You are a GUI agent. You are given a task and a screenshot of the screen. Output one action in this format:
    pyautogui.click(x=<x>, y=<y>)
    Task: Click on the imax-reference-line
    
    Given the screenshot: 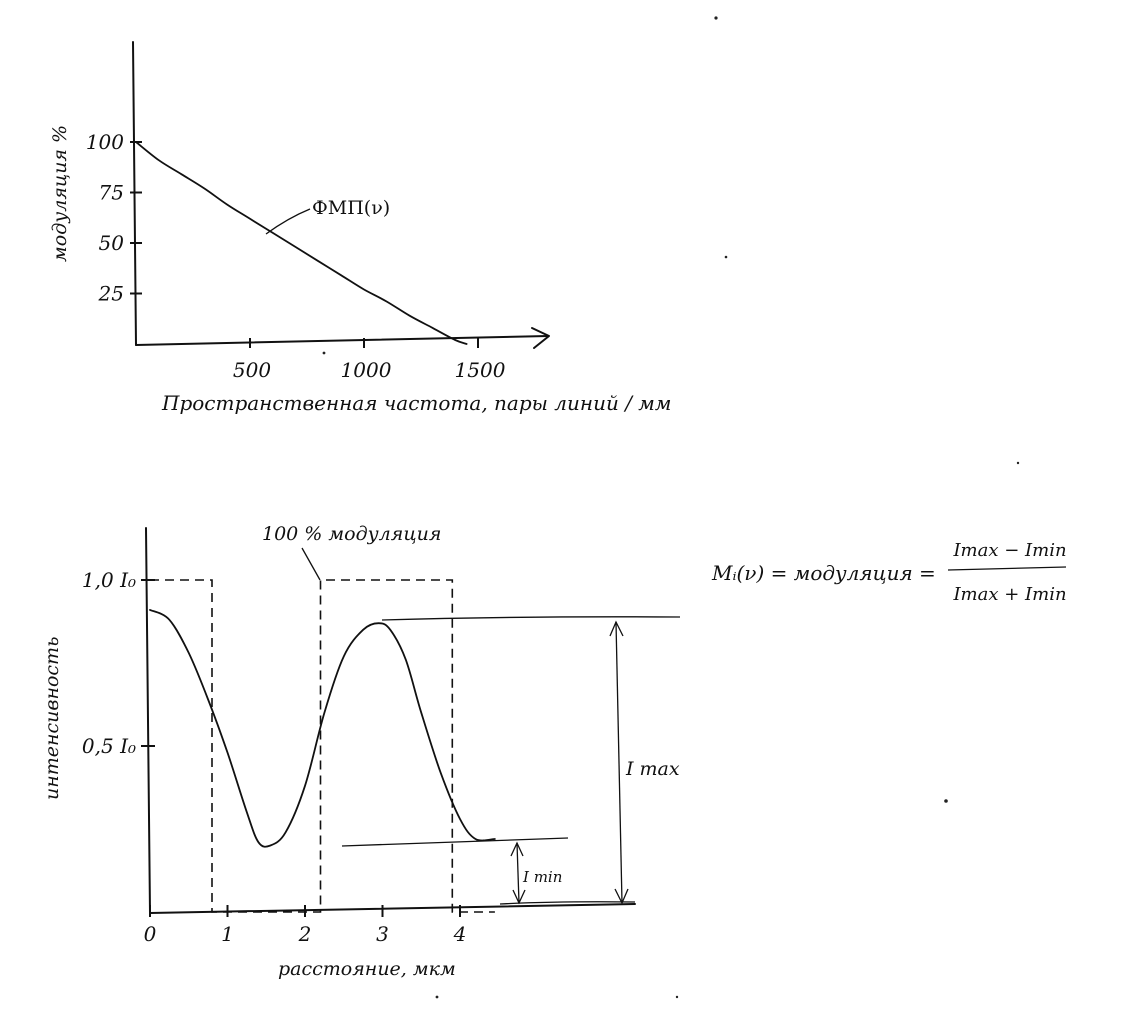 What is the action you would take?
    pyautogui.click(x=531, y=618)
    